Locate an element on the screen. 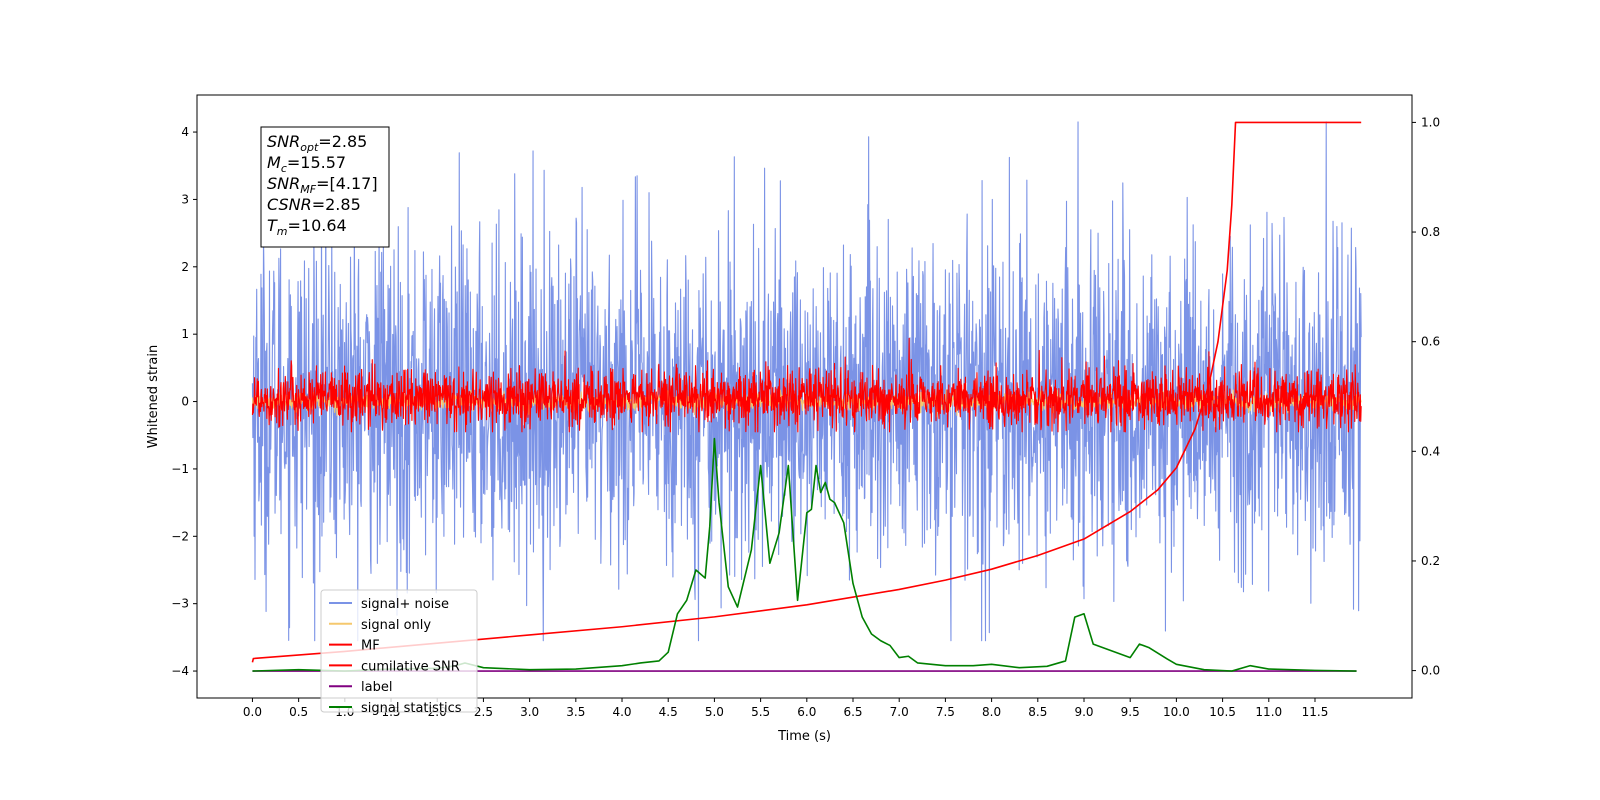 The width and height of the screenshot is (1600, 800). x-tick-label: 6.0 is located at coordinates (806, 712).